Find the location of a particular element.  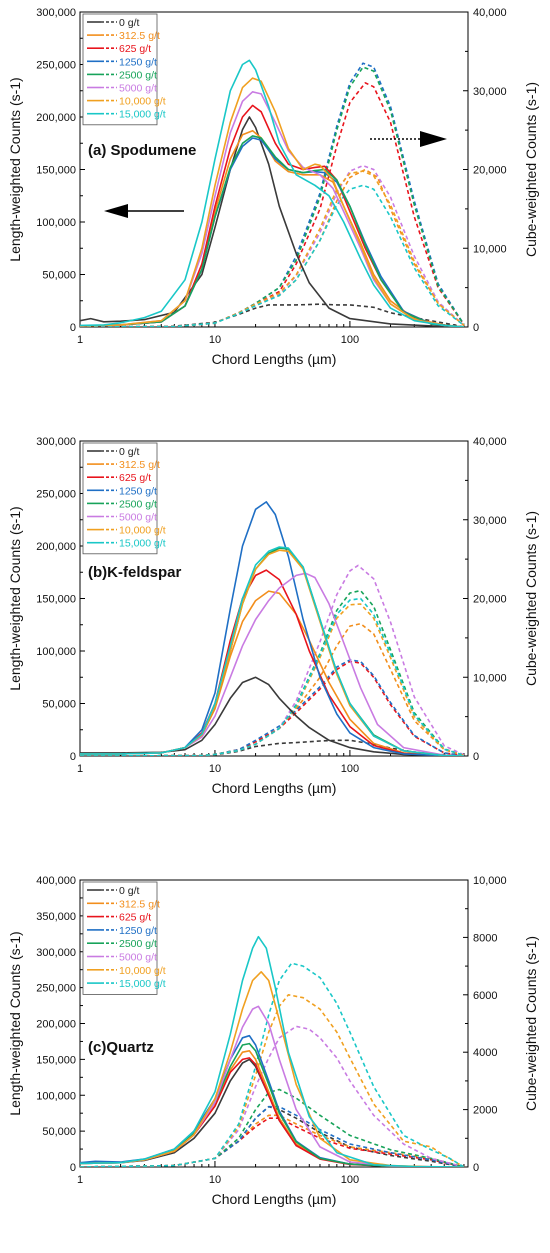

right-axis-arrowhead is located at coordinates (433, 139).